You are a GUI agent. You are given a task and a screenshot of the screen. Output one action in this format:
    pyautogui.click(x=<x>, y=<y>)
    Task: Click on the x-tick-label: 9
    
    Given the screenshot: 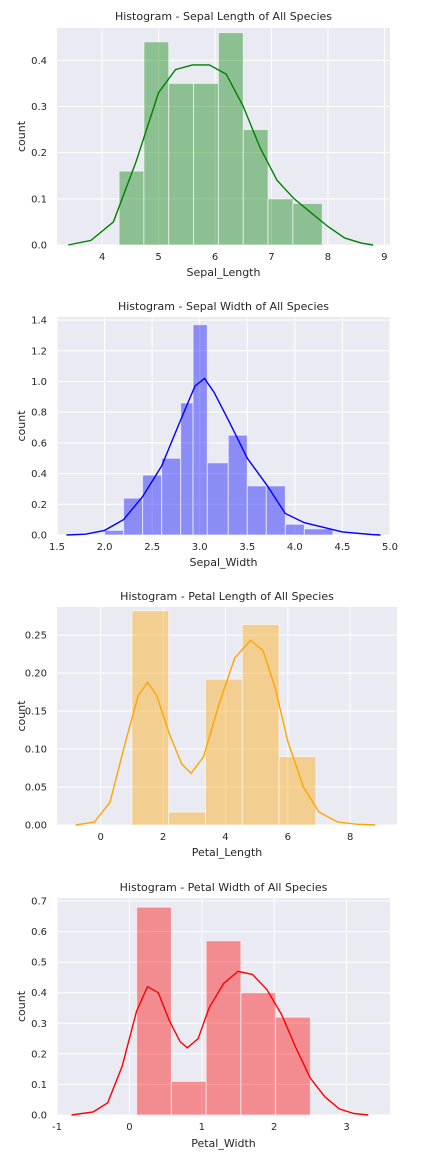 What is the action you would take?
    pyautogui.click(x=384, y=257)
    